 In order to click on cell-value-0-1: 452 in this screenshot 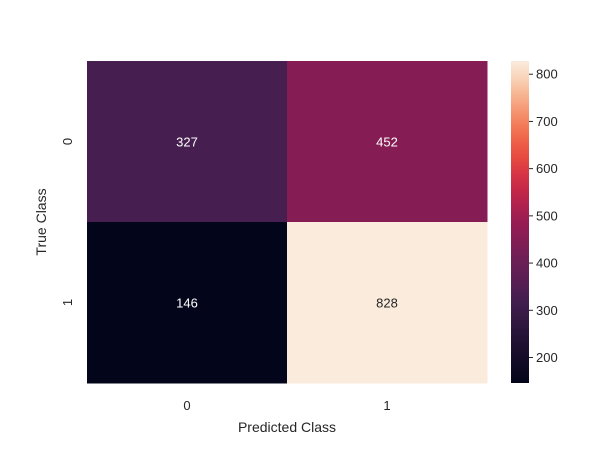, I will do `click(387, 142)`.